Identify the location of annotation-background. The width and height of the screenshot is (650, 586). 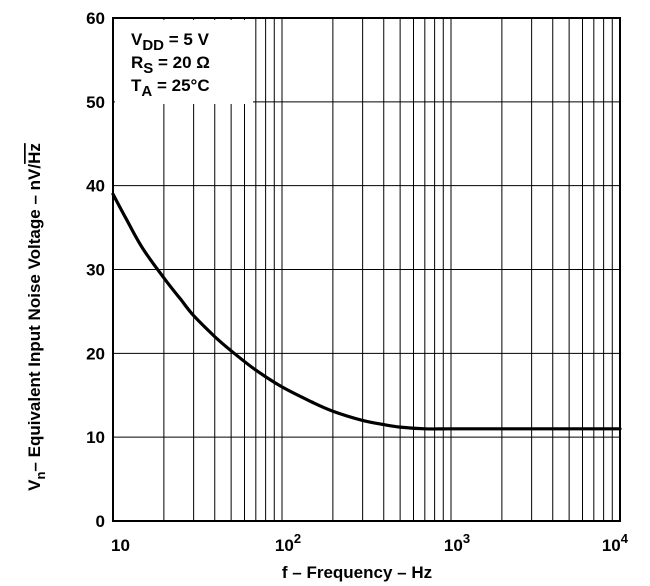
(184, 62).